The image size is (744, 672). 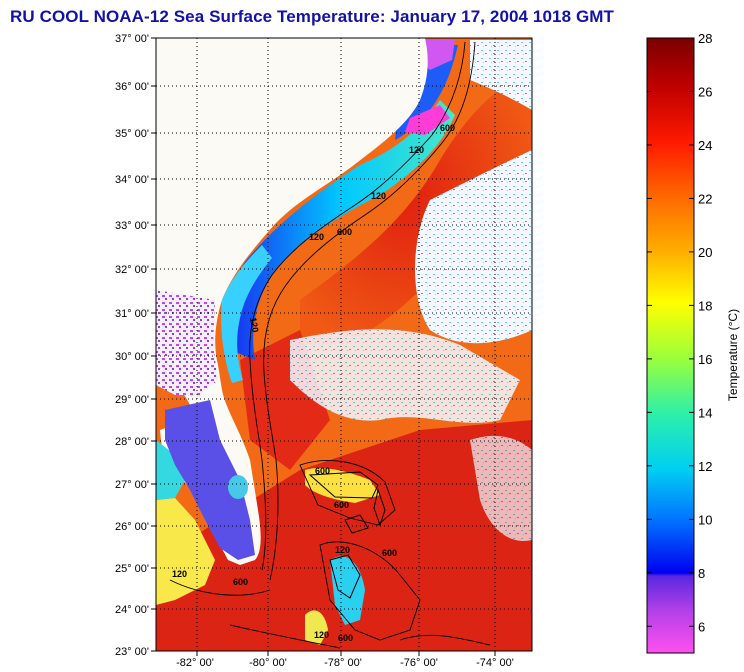 What do you see at coordinates (132, 485) in the screenshot?
I see `lat-tick-label: 27° 00'` at bounding box center [132, 485].